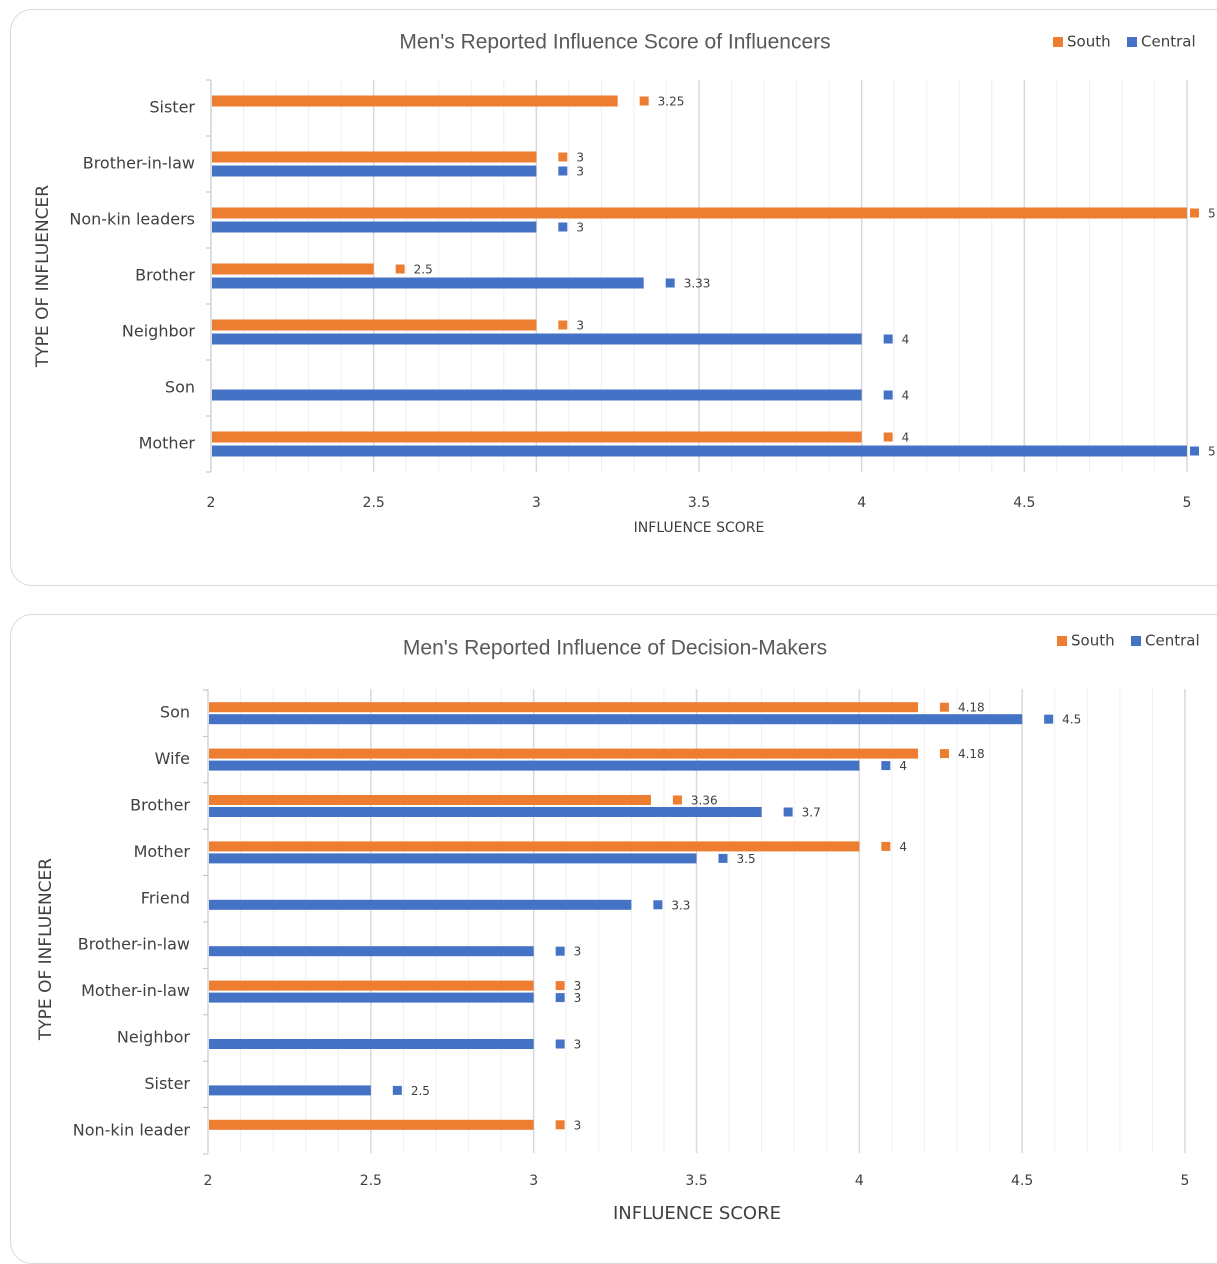 The image size is (1217, 1264). Describe the element at coordinates (560, 998) in the screenshot. I see `chart2-data-label-marker-central-mother-in-law` at that location.